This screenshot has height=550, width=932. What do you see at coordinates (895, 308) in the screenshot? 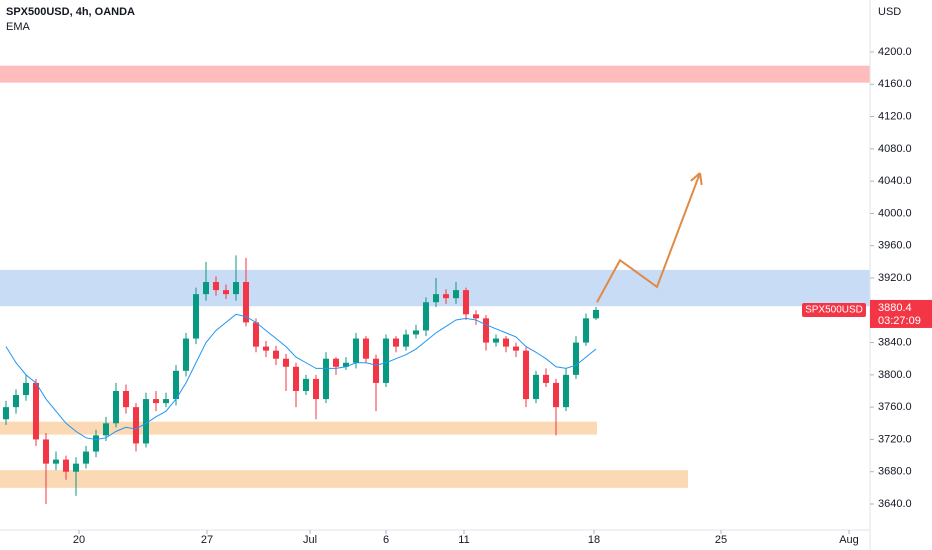
I see `last-price: 3880.4` at bounding box center [895, 308].